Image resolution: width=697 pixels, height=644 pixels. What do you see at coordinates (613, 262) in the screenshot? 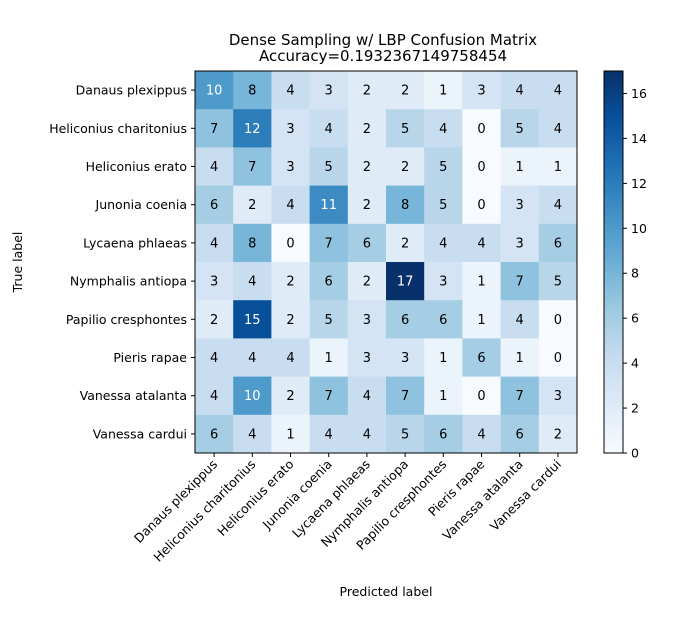
I see `colorbar` at bounding box center [613, 262].